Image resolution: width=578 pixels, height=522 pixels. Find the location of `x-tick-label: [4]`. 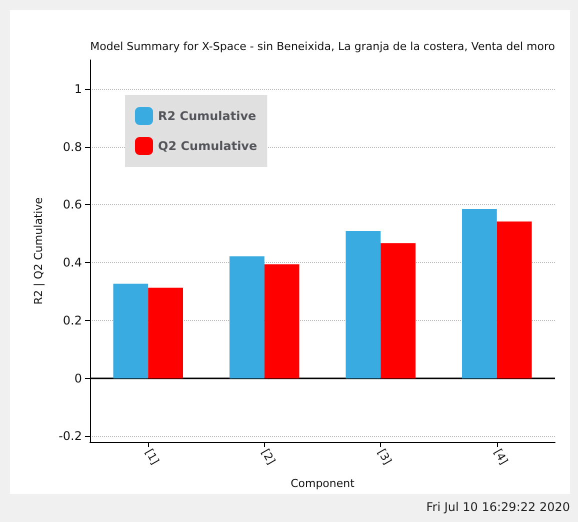

x-tick-label: [4] is located at coordinates (500, 456).